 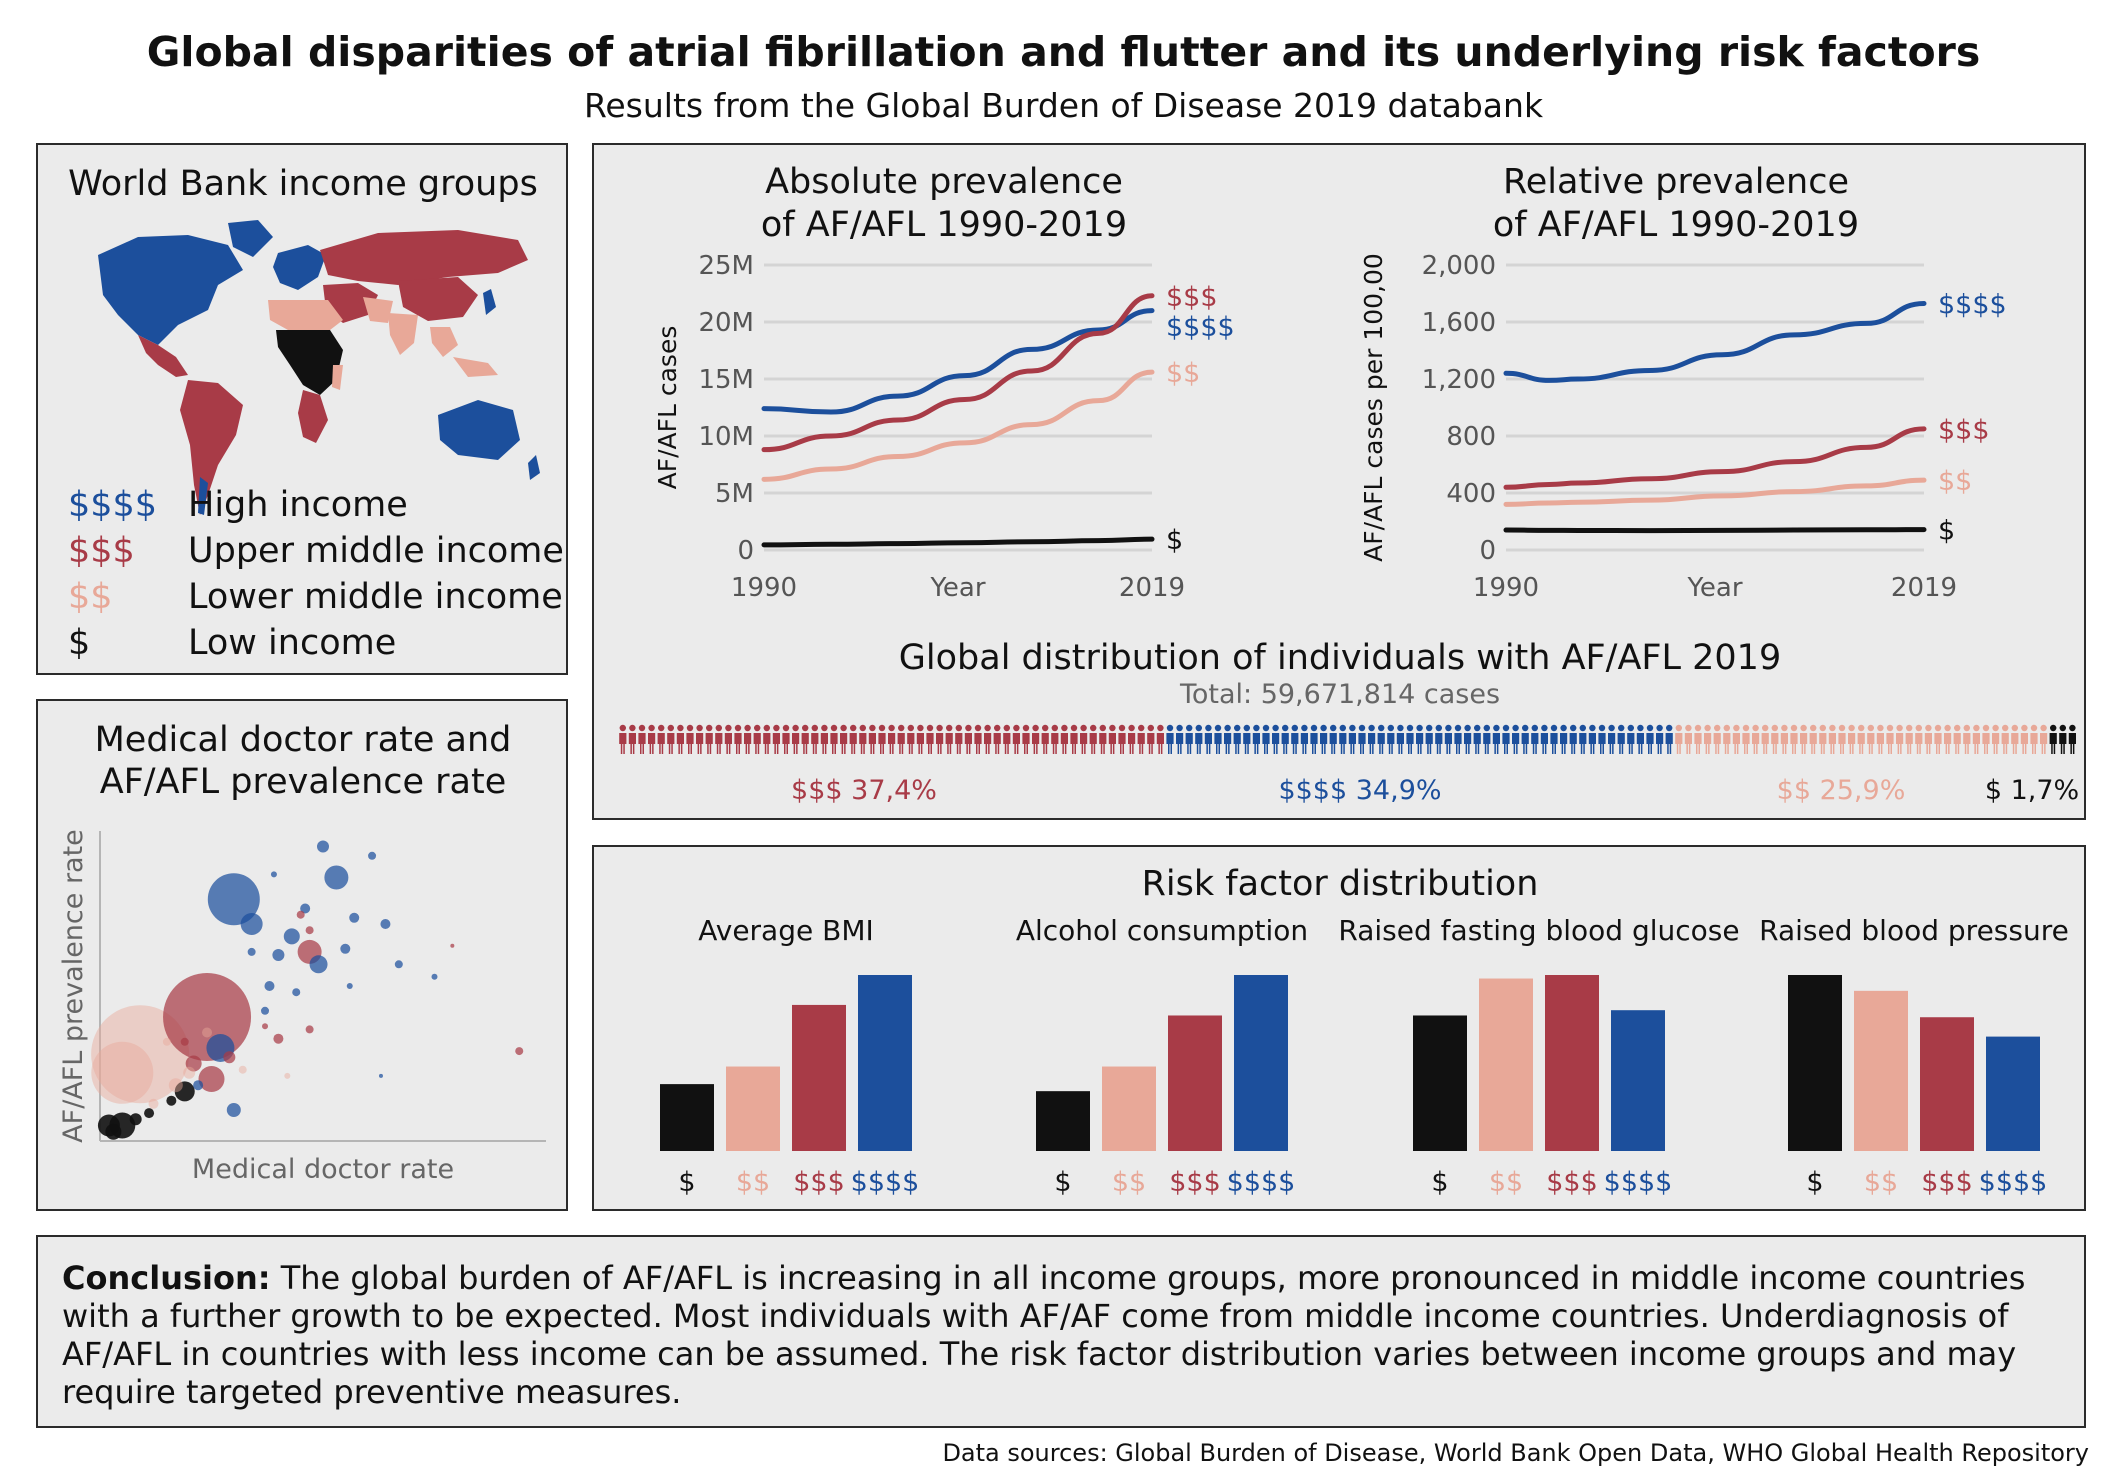 I want to click on doctor-panel-title-line1: Medical doctor rate and, so click(x=303, y=740).